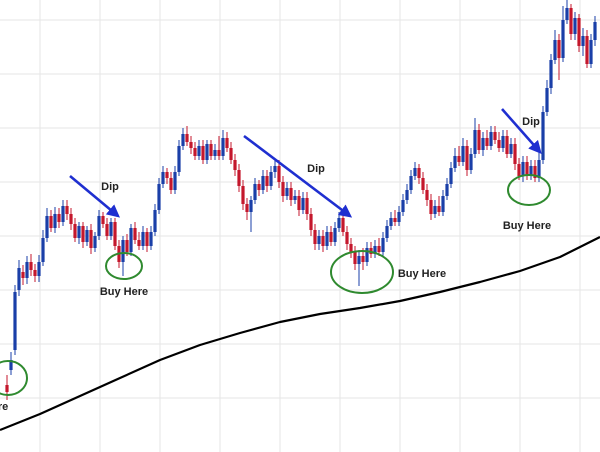  What do you see at coordinates (316, 169) in the screenshot?
I see `dip-label: Dip` at bounding box center [316, 169].